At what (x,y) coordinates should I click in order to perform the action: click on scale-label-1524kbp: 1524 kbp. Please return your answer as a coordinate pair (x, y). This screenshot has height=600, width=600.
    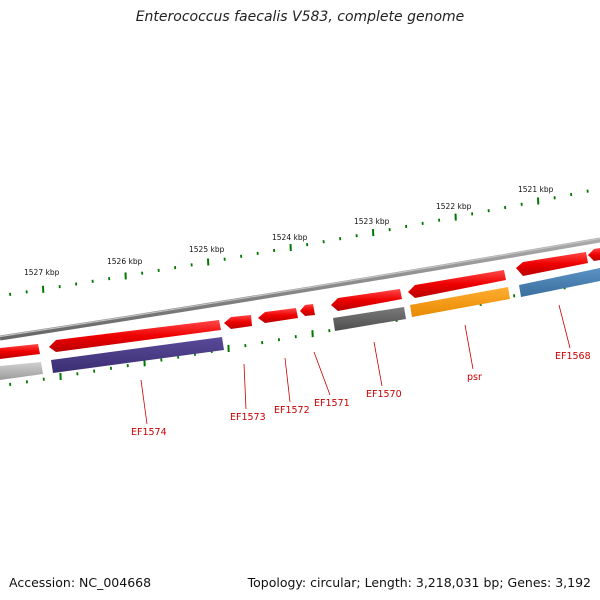
    Looking at the image, I should click on (290, 237).